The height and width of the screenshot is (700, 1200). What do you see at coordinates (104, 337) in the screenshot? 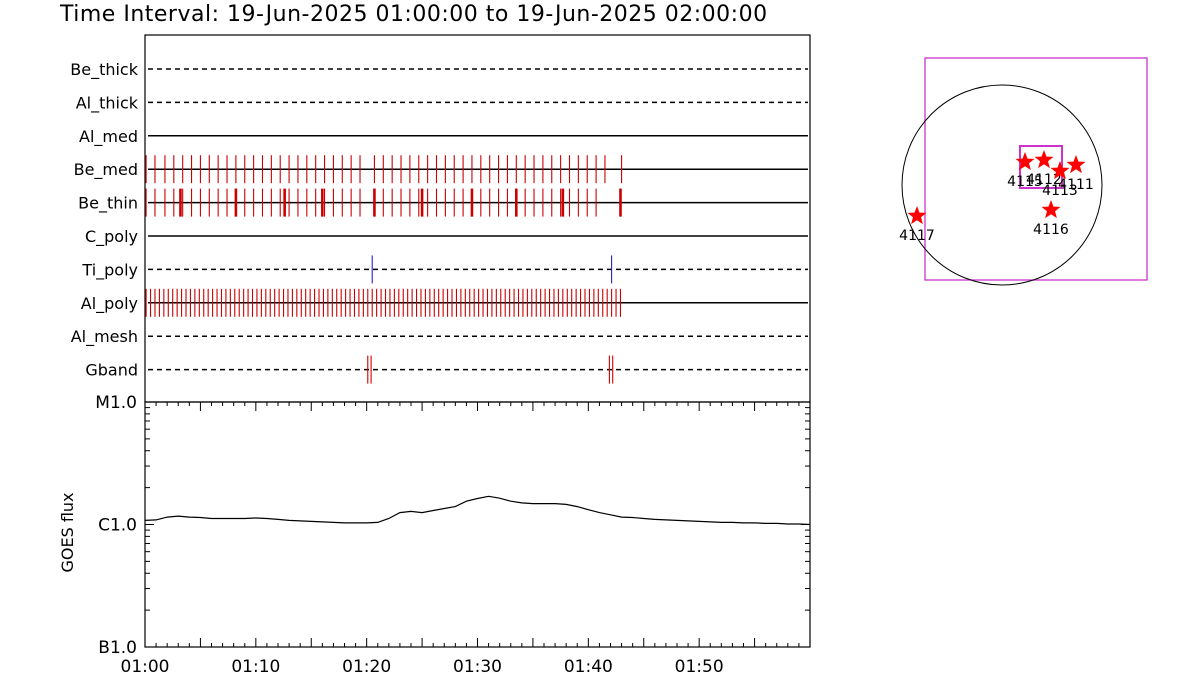
I see `row-label: Al_mesh` at bounding box center [104, 337].